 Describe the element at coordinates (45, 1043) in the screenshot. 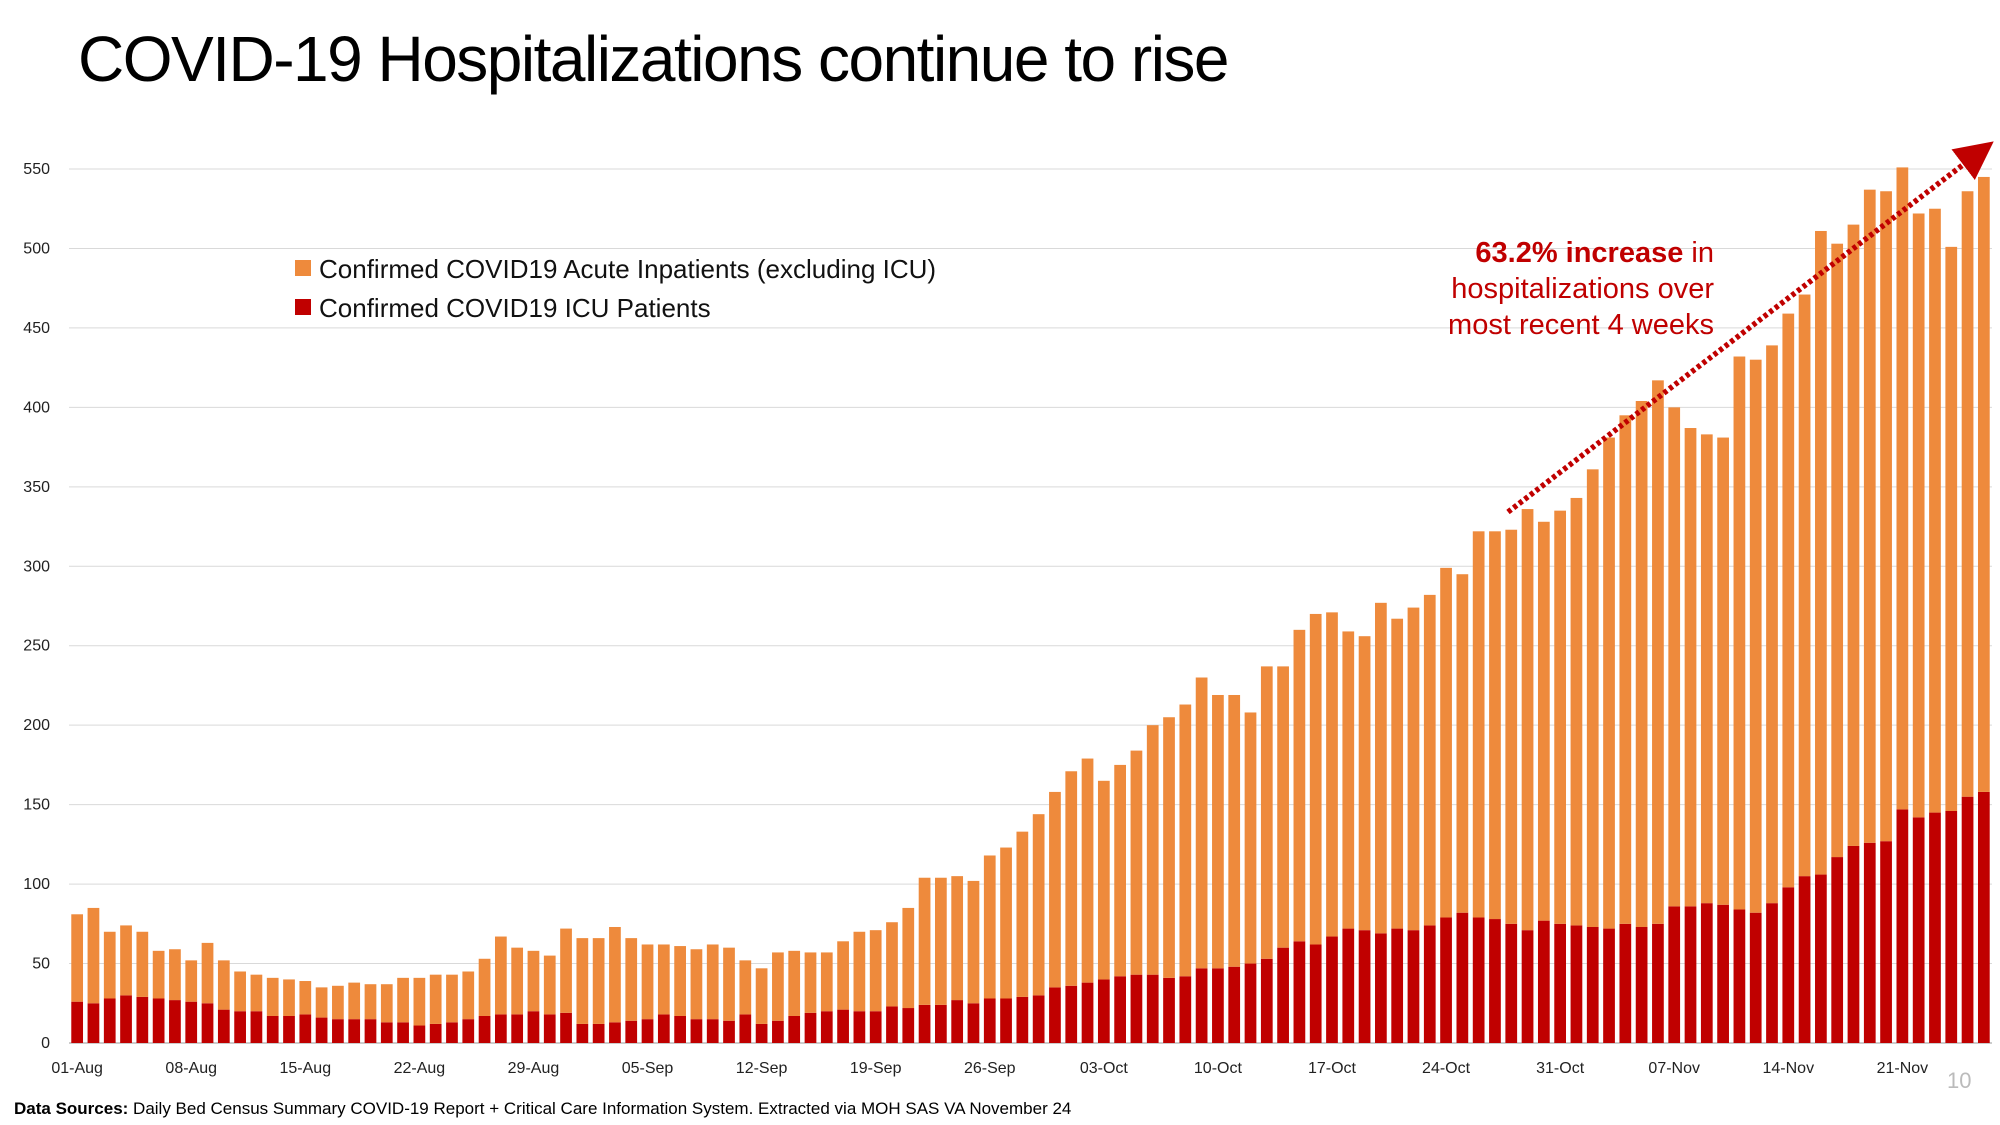

I see `y-tick-label: 0` at that location.